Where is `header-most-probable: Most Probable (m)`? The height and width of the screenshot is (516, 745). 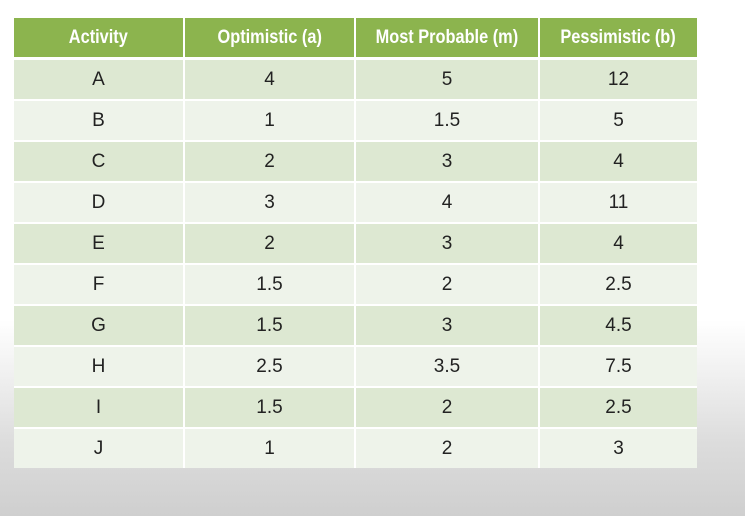
header-most-probable: Most Probable (m) is located at coordinates (446, 39).